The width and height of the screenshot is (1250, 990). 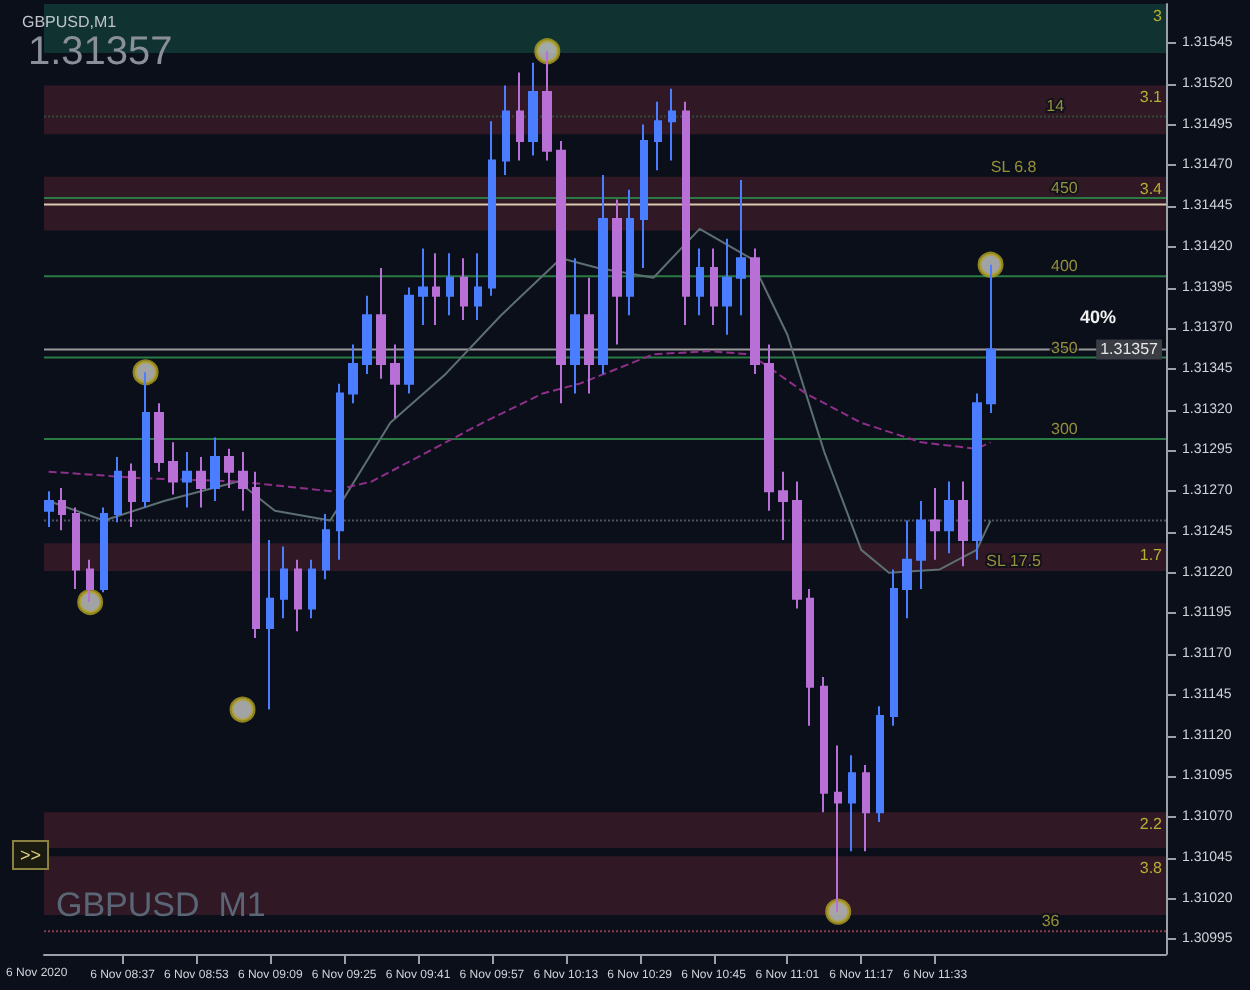 What do you see at coordinates (1014, 561) in the screenshot?
I see `annotation: SL 17.5` at bounding box center [1014, 561].